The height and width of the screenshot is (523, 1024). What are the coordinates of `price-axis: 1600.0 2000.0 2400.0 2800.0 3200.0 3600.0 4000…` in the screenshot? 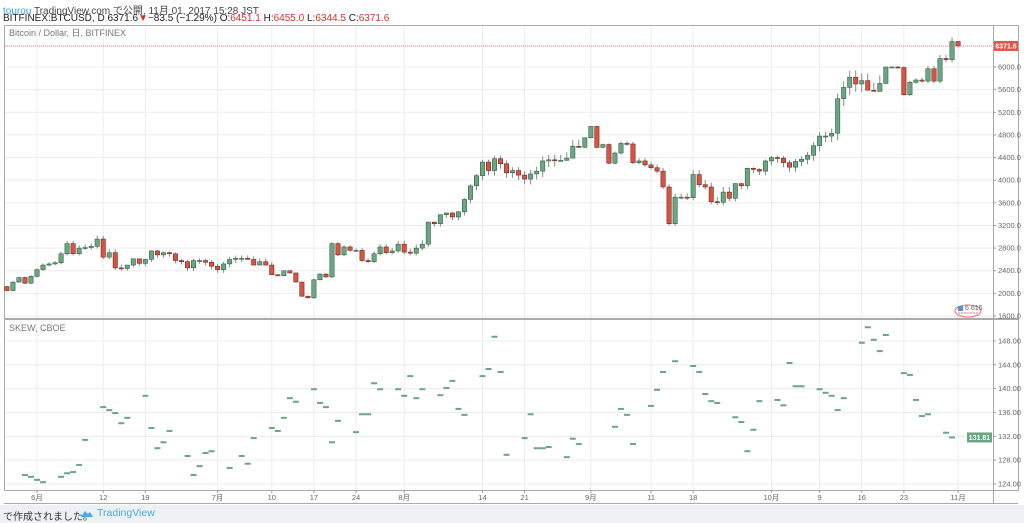 It's located at (1007, 192).